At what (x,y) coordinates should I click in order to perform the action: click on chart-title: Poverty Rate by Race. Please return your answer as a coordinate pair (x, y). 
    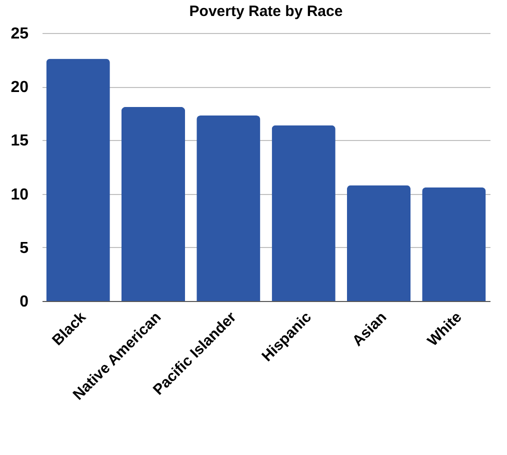
    Looking at the image, I should click on (266, 11).